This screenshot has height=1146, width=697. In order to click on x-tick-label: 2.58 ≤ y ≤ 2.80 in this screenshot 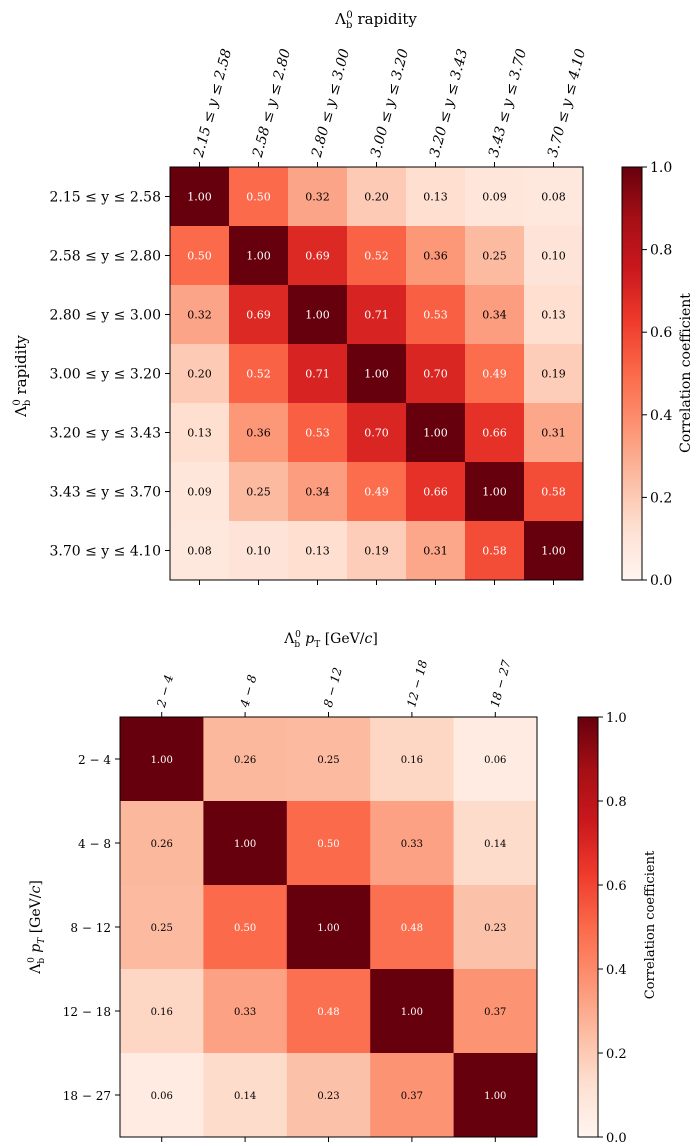, I will do `click(272, 103)`.